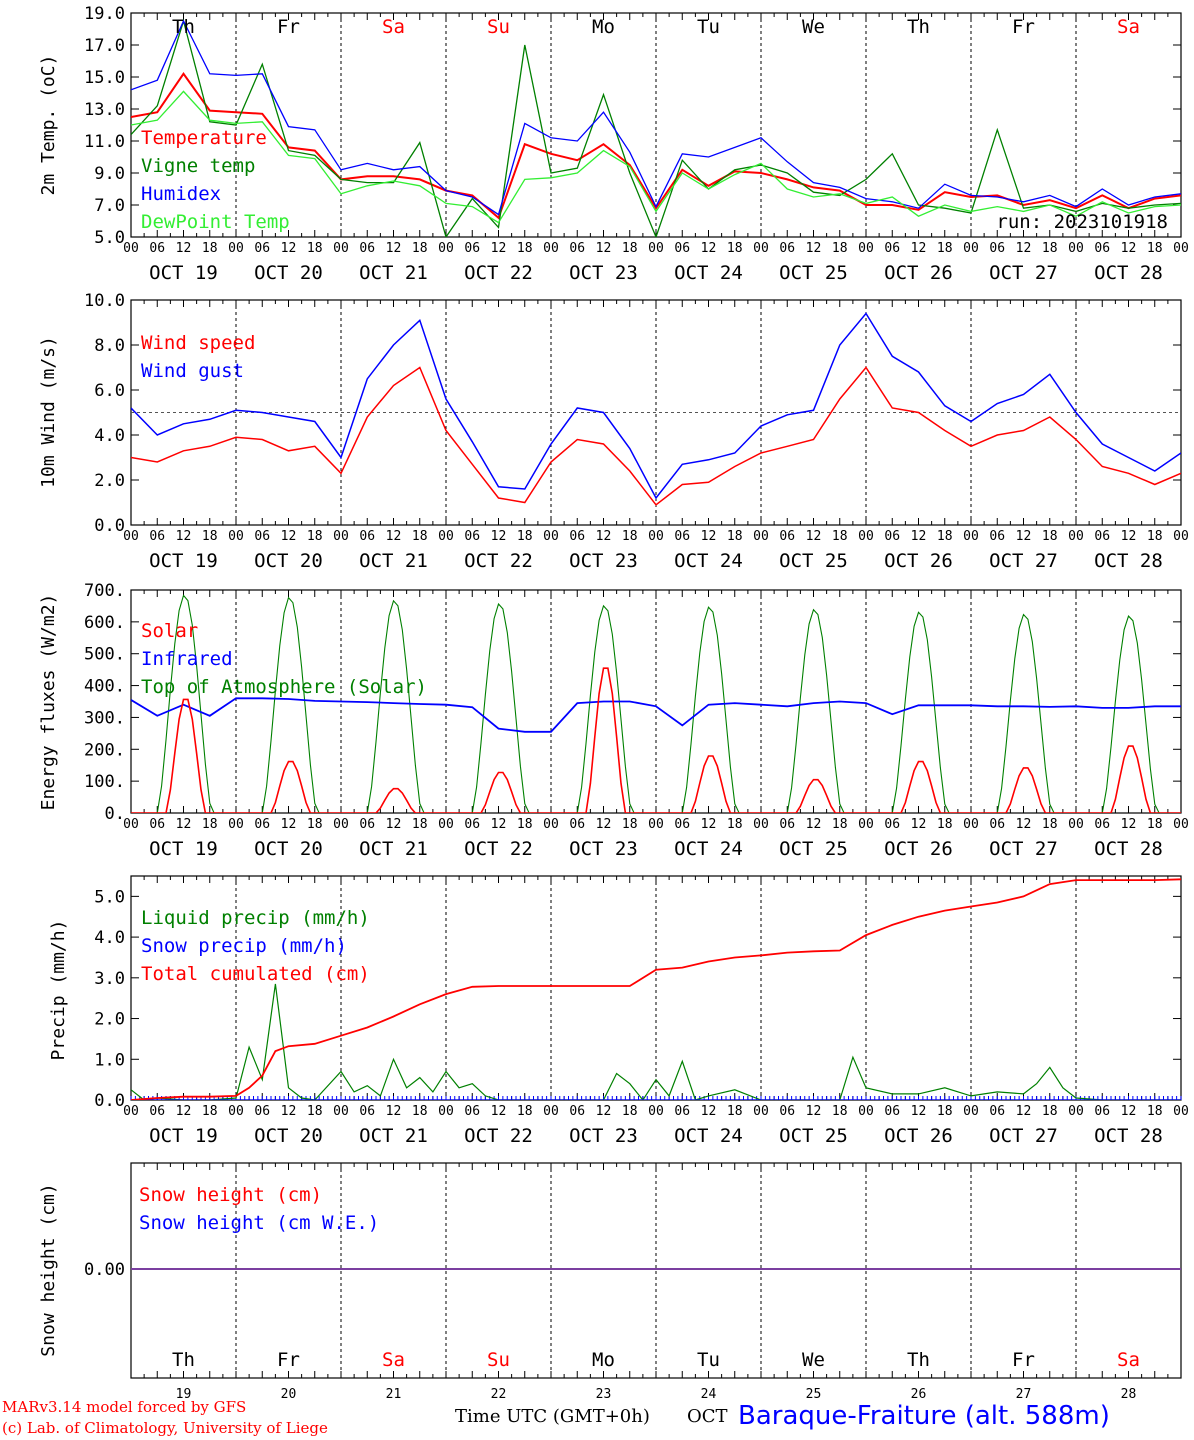 The width and height of the screenshot is (1194, 1440). What do you see at coordinates (104, 14) in the screenshot?
I see `y-tick-label: 19.0` at bounding box center [104, 14].